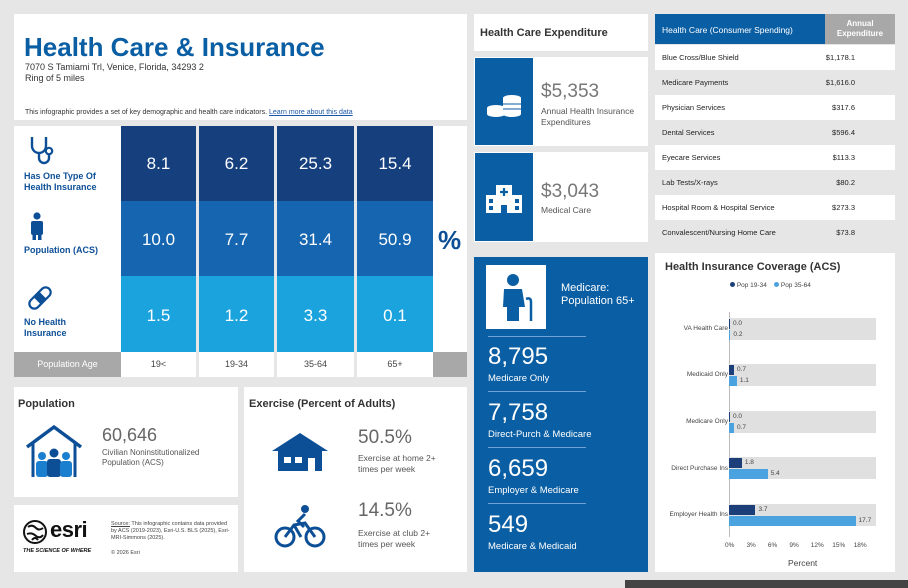 The width and height of the screenshot is (908, 588). What do you see at coordinates (158, 163) in the screenshot?
I see `value-cell: 8.1` at bounding box center [158, 163].